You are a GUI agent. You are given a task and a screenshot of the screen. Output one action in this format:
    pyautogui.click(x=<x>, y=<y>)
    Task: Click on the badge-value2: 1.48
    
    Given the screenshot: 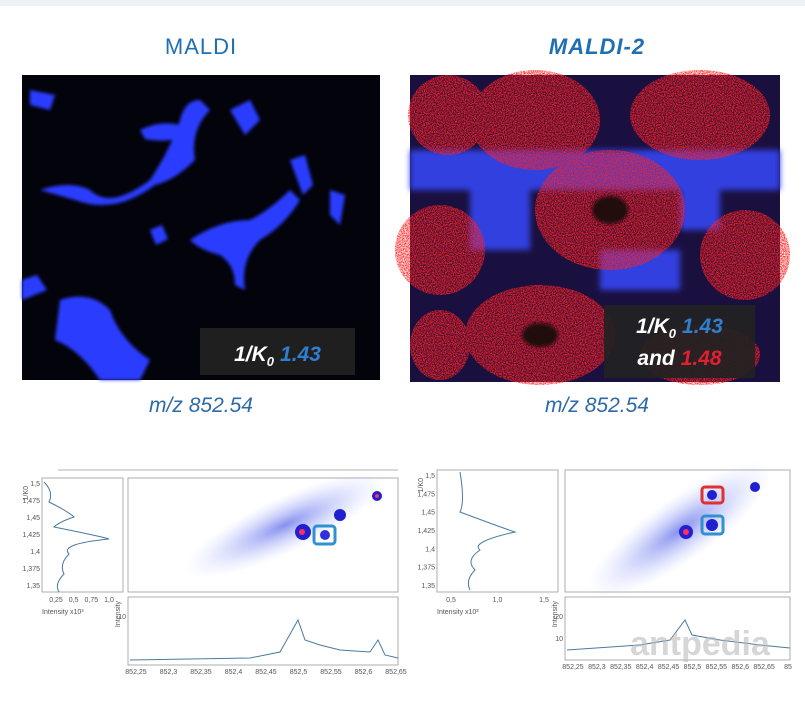 What is the action you would take?
    pyautogui.click(x=701, y=358)
    